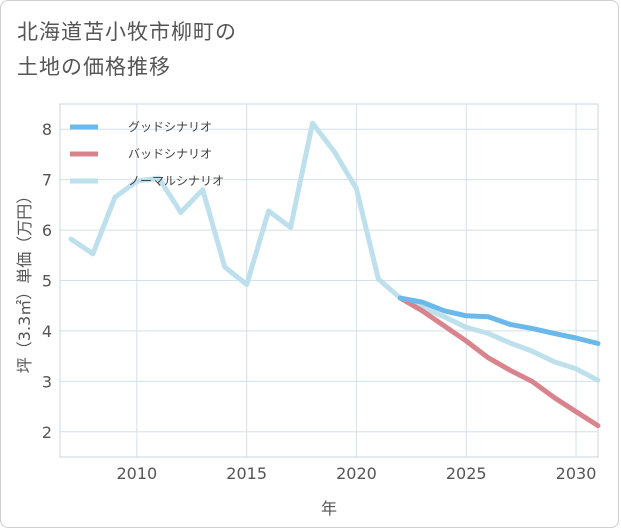  Describe the element at coordinates (47, 281) in the screenshot. I see `y-tick-label: 5` at that location.